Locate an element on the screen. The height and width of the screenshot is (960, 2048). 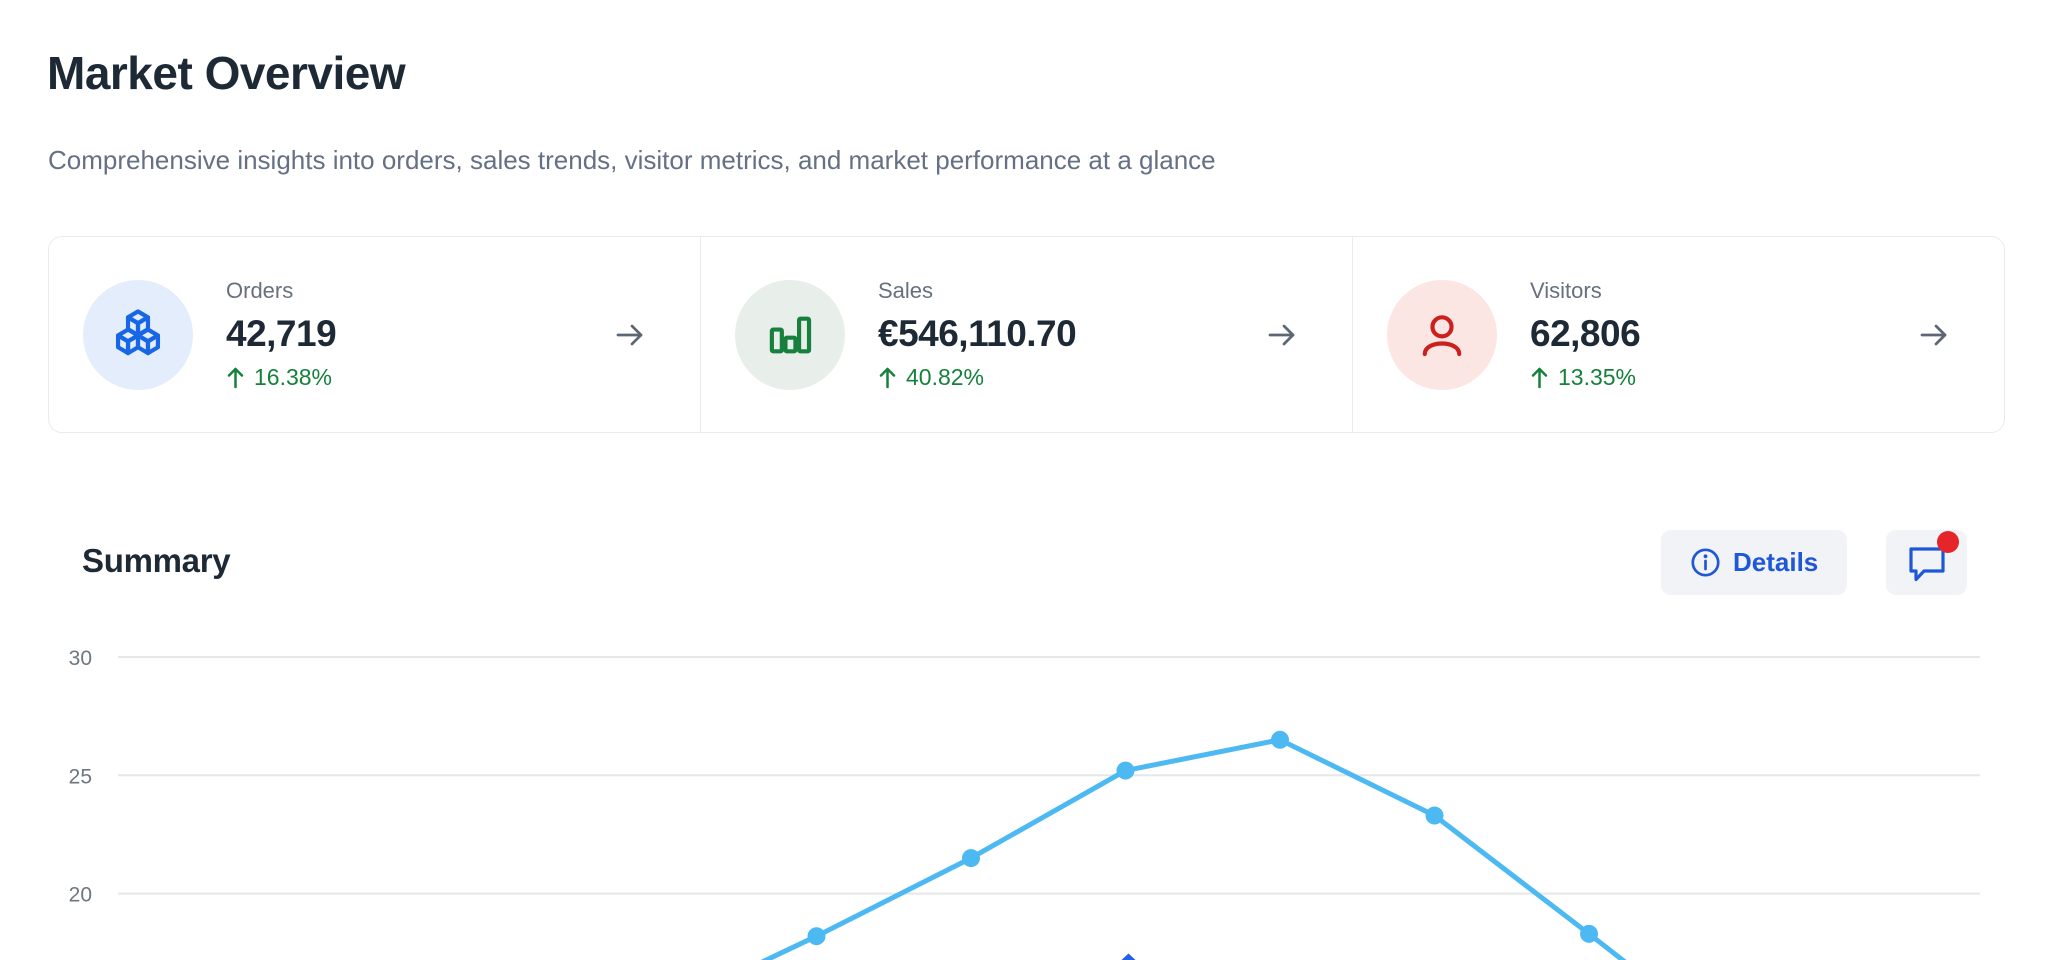
sales-stat-text: Sales €546,110.70 40.82% is located at coordinates (977, 334).